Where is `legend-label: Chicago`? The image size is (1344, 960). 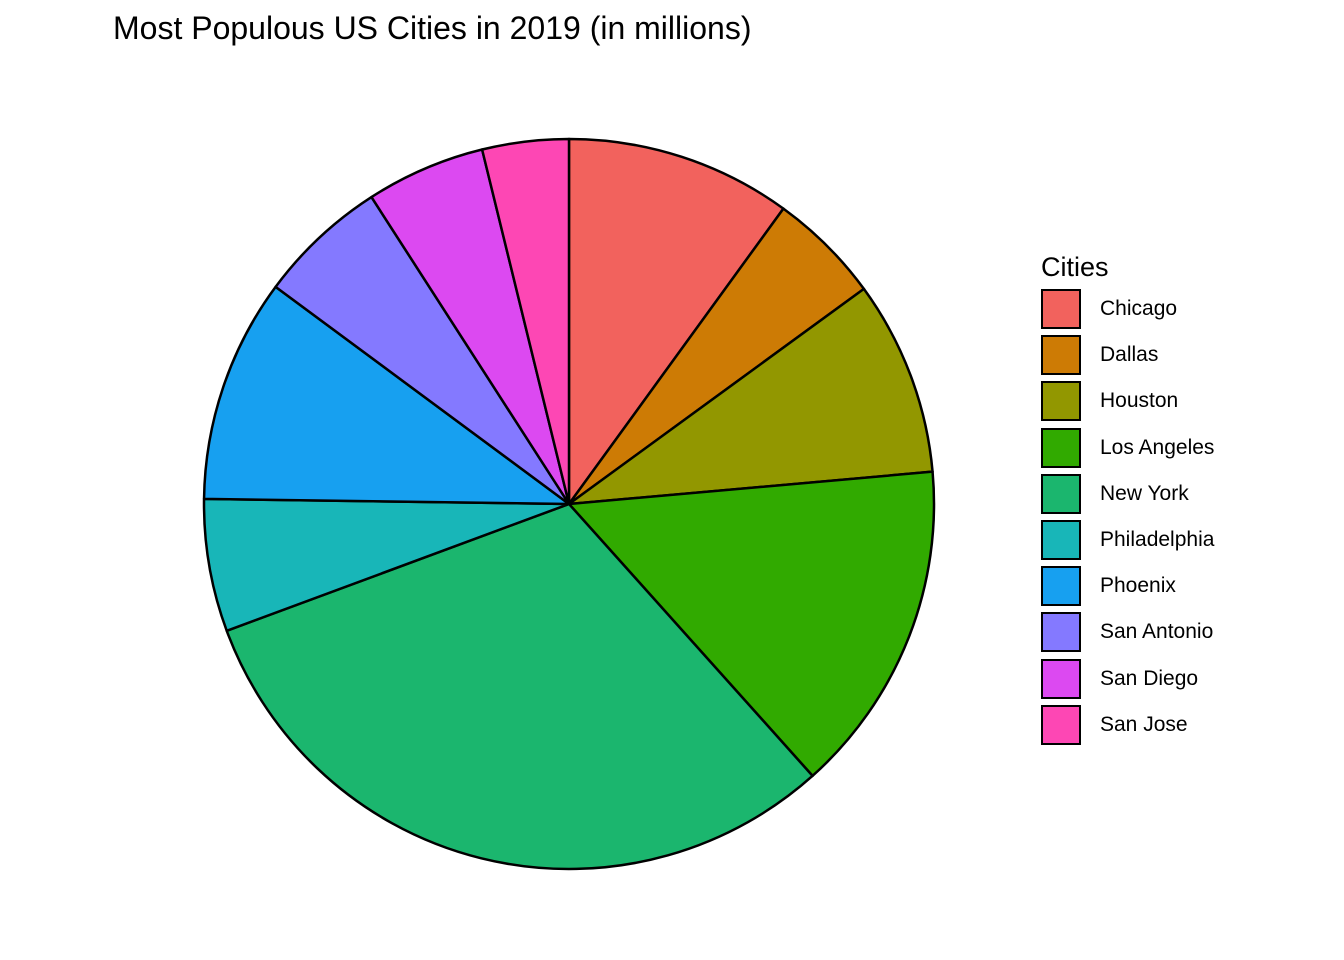
legend-label: Chicago is located at coordinates (1139, 309).